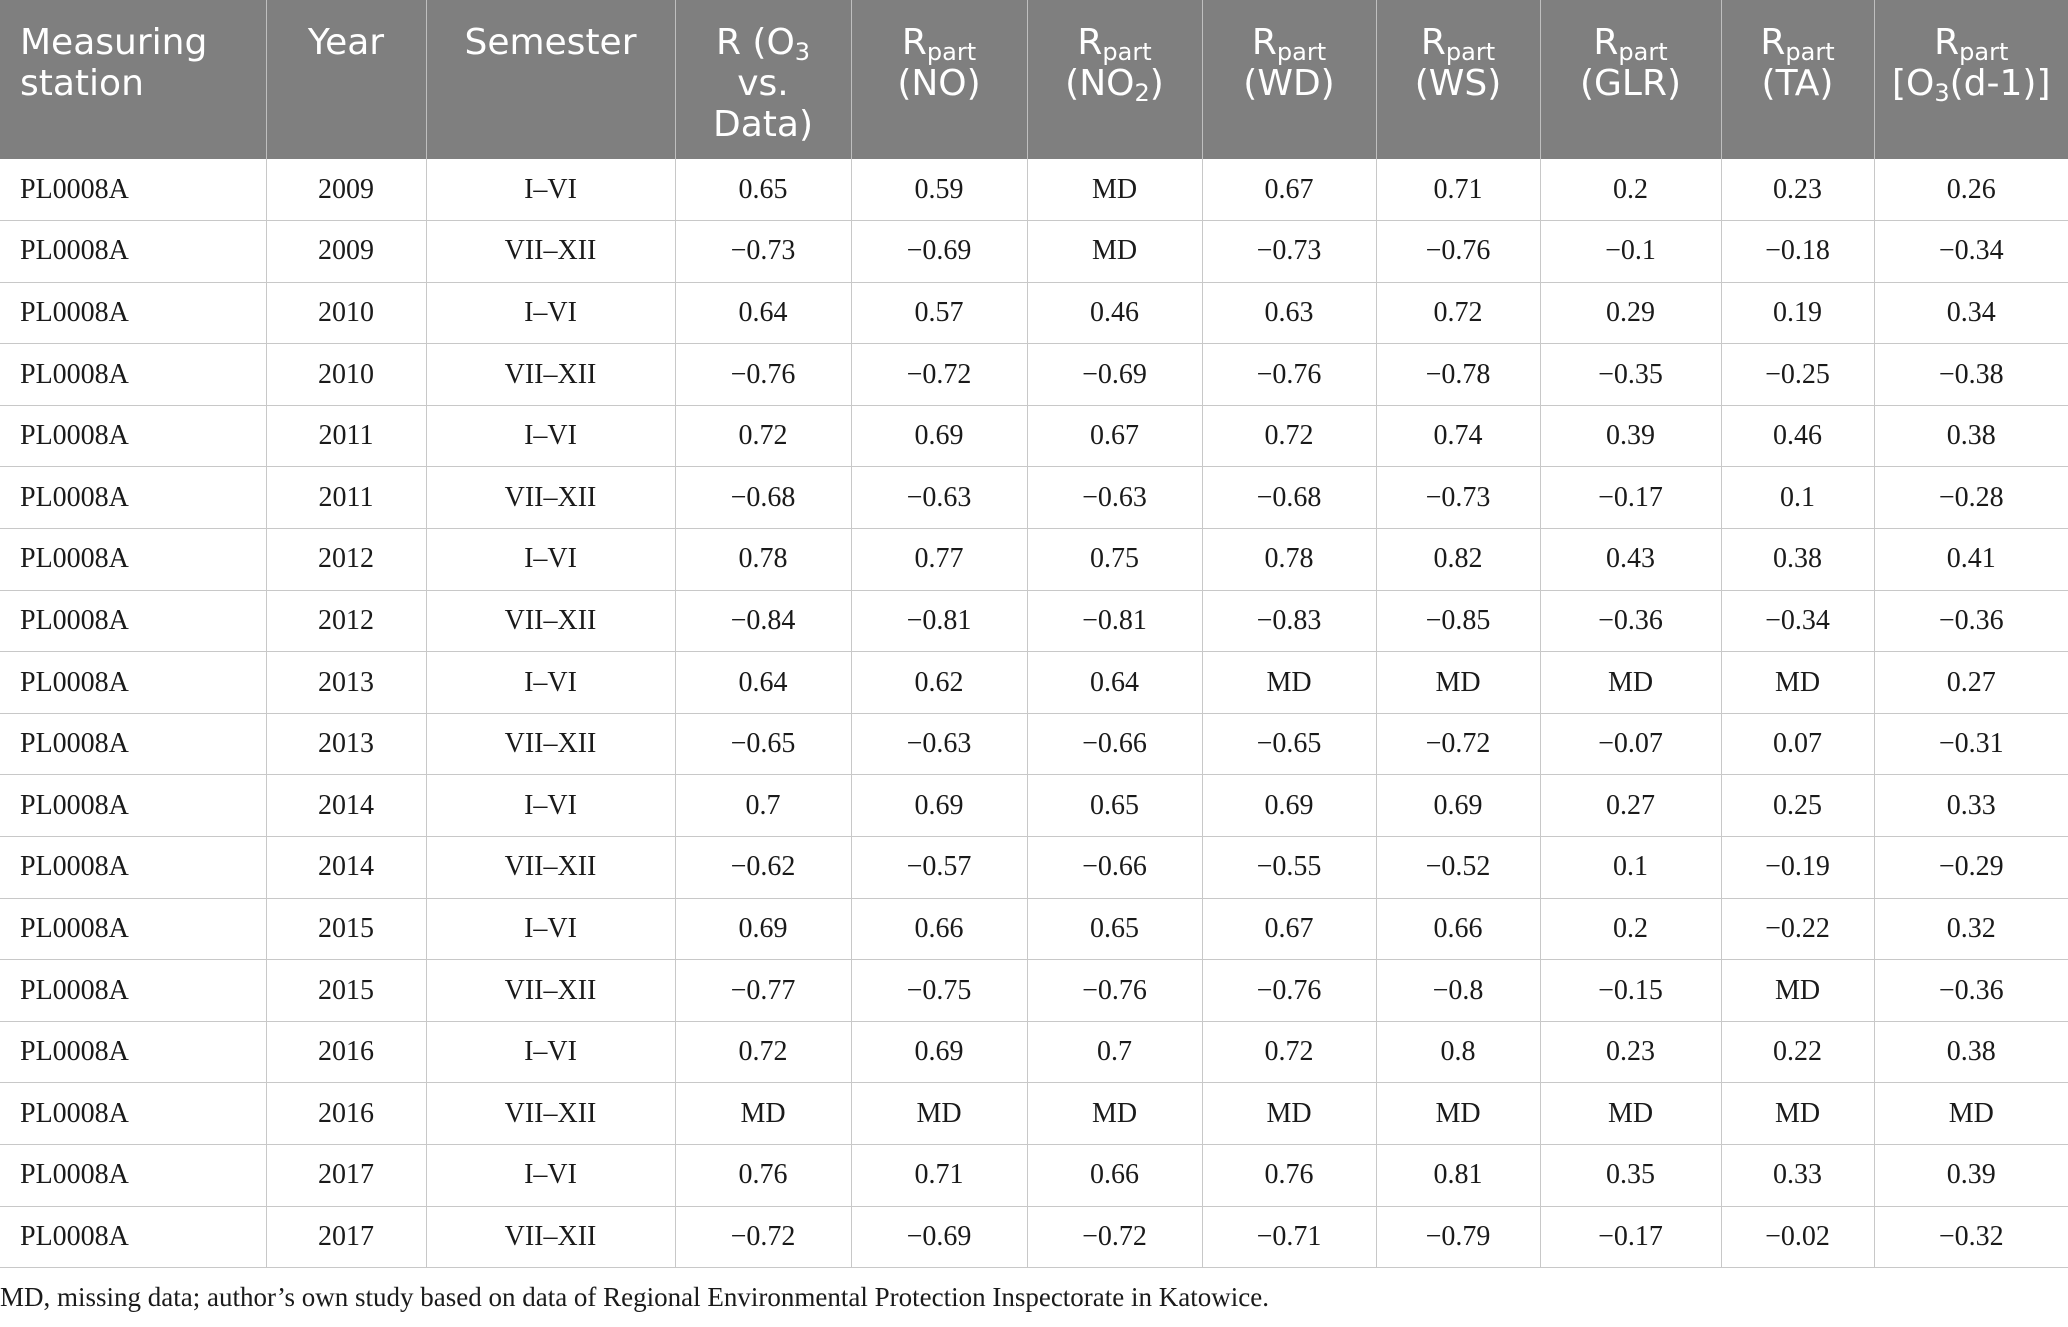  What do you see at coordinates (1630, 83) in the screenshot?
I see `header-glr-label: (GLR)` at bounding box center [1630, 83].